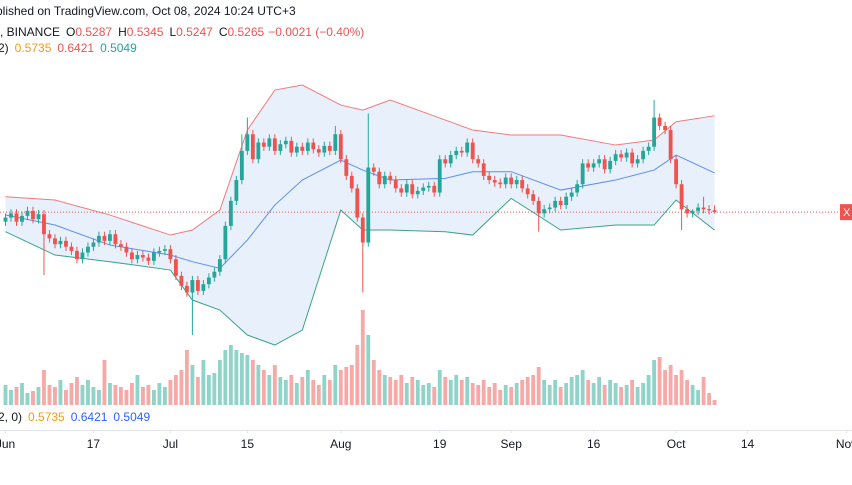 This screenshot has height=485, width=852. What do you see at coordinates (93, 32) in the screenshot?
I see `ohlc-value: 0.5287` at bounding box center [93, 32].